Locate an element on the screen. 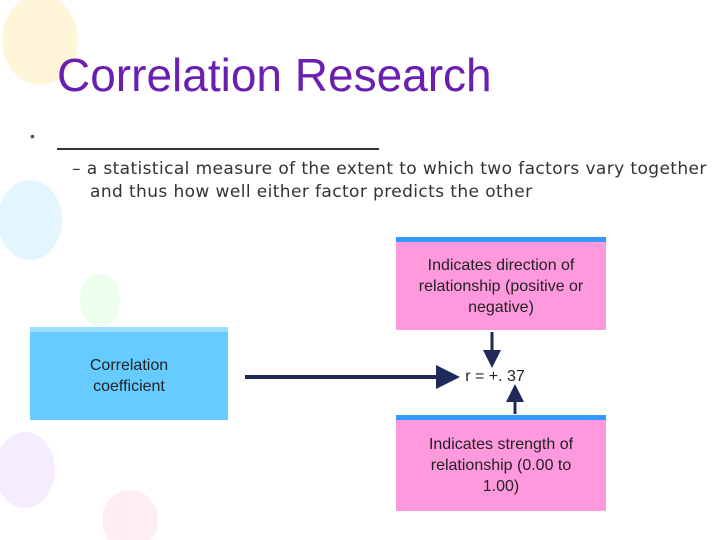  coefficient-value: r = +. 37 is located at coordinates (495, 376).